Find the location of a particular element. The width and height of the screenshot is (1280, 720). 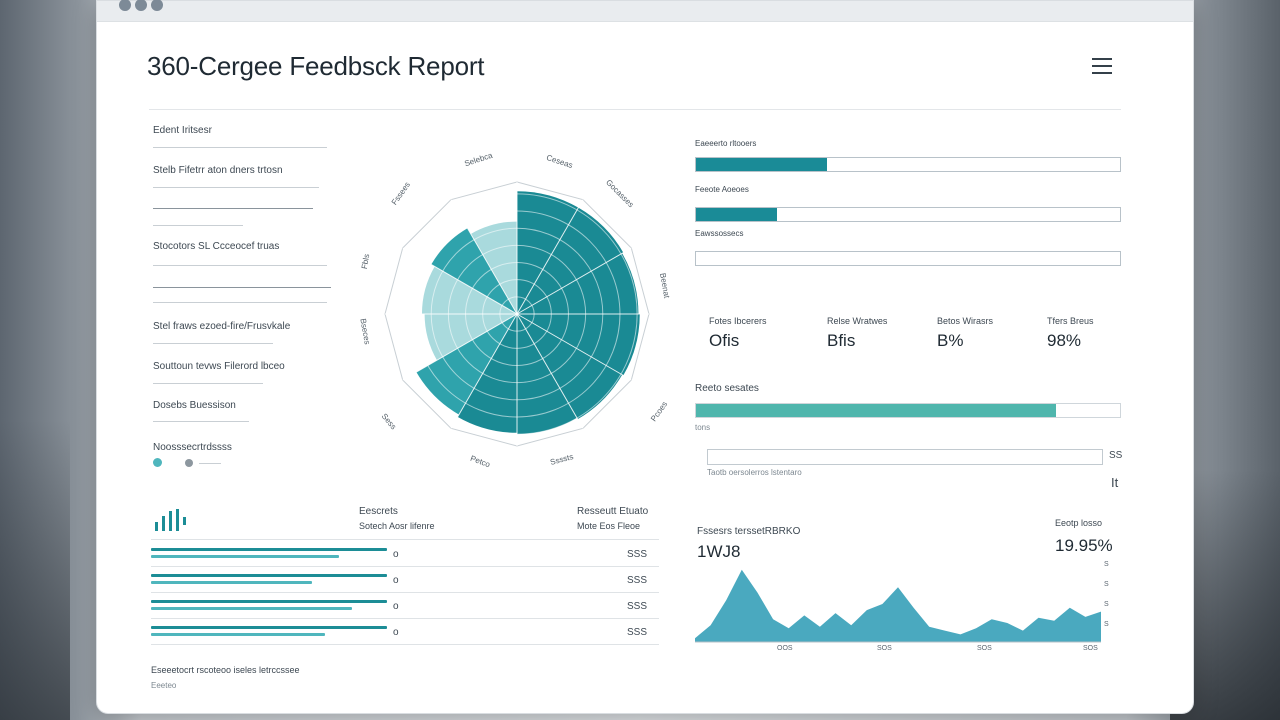

metric-value: Ofis is located at coordinates (724, 340).